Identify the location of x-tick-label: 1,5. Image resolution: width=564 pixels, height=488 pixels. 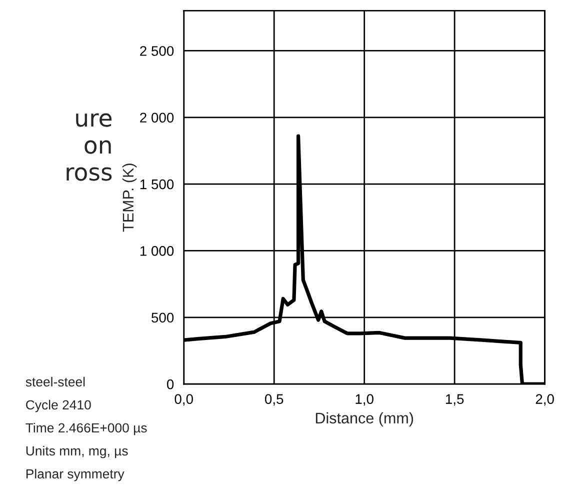
(455, 400).